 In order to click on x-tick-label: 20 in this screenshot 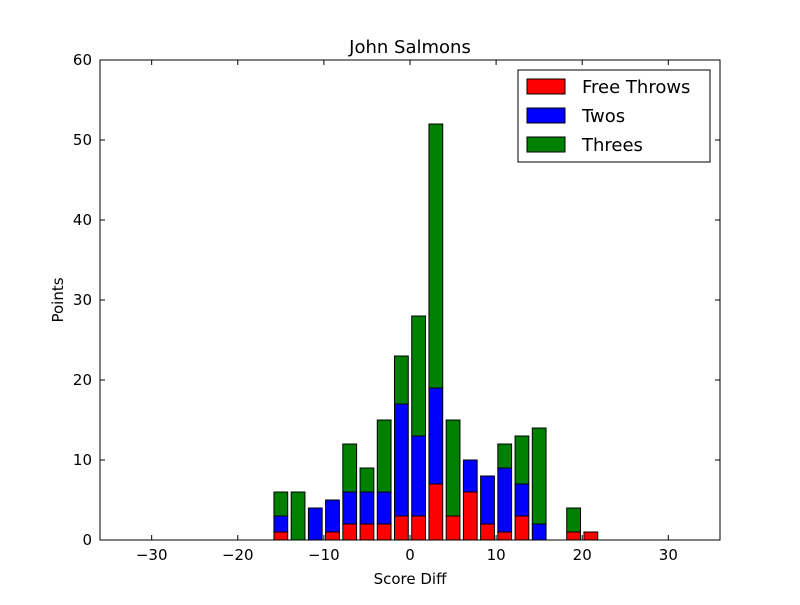, I will do `click(582, 555)`.